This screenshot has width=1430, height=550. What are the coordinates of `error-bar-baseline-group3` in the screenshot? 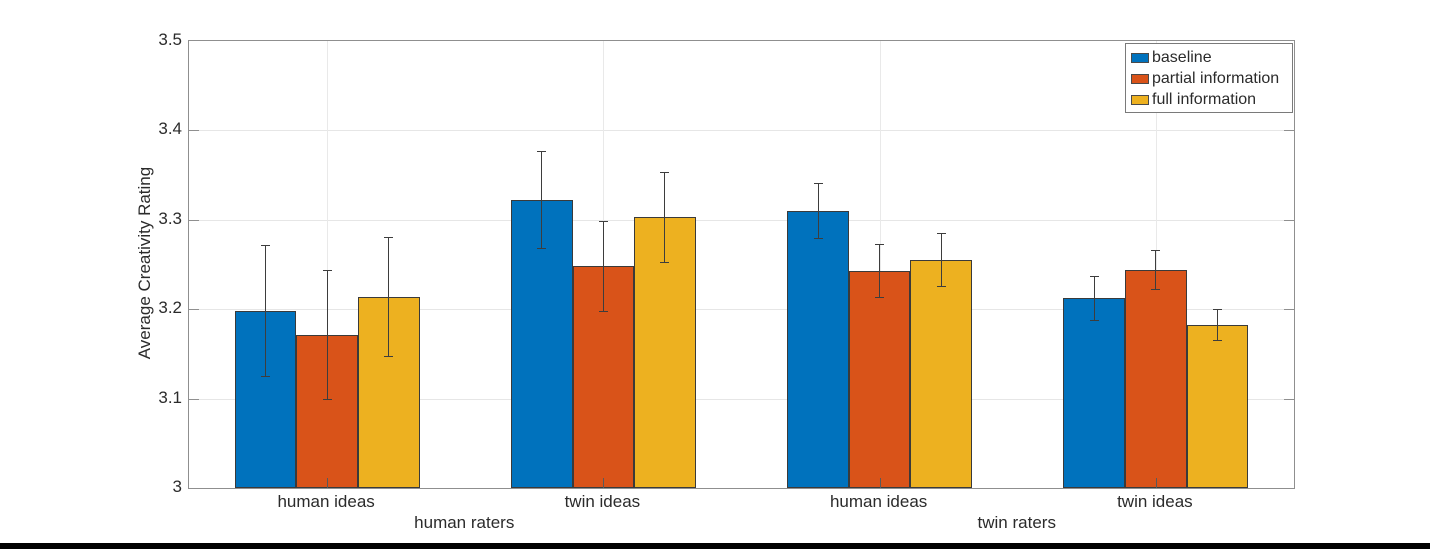 It's located at (818, 211).